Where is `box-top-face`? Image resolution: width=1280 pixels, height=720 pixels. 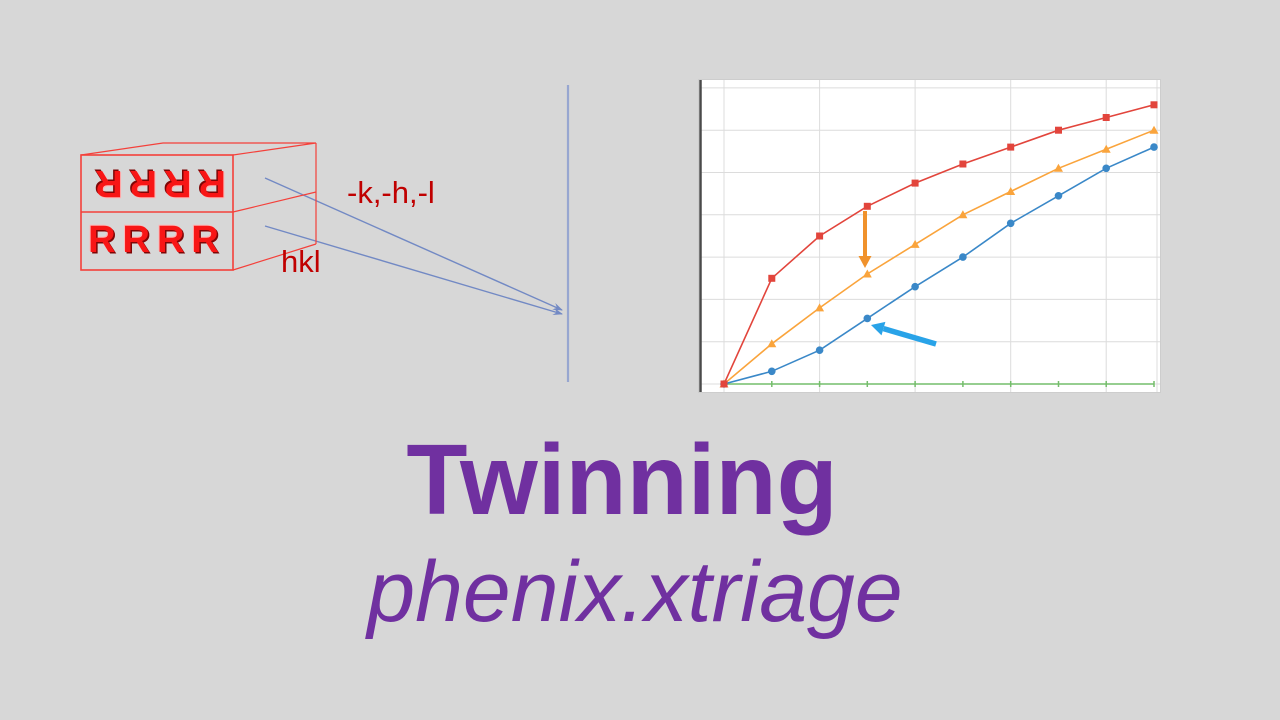 box-top-face is located at coordinates (198, 149).